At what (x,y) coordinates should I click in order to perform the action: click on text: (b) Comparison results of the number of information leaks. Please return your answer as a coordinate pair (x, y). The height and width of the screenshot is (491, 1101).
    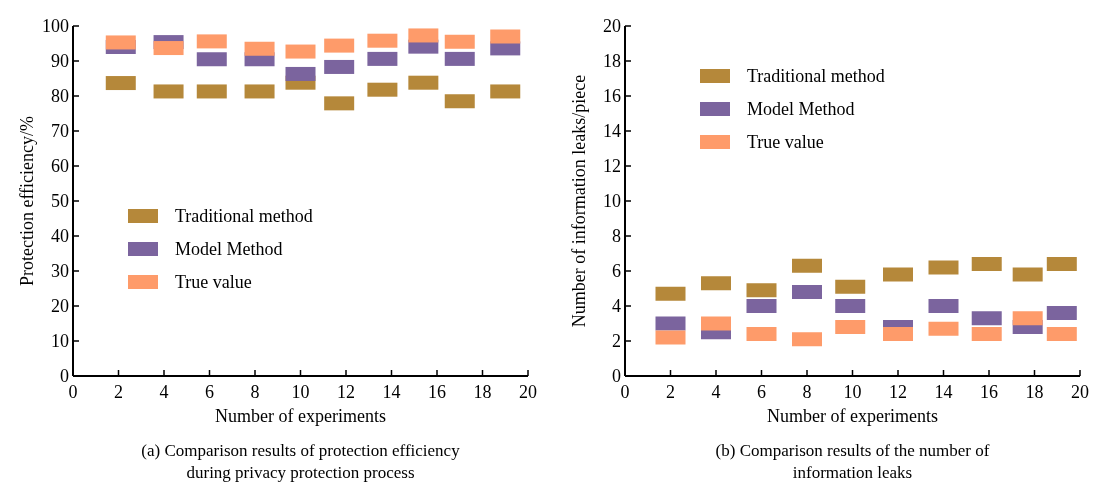
    Looking at the image, I should click on (852, 461).